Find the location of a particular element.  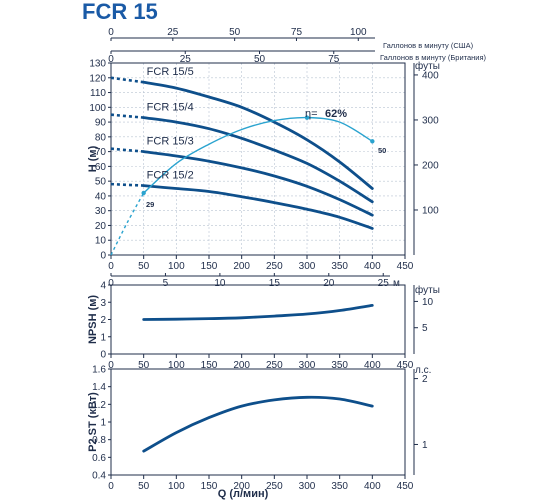

right-tick-label: 400 is located at coordinates (430, 75).